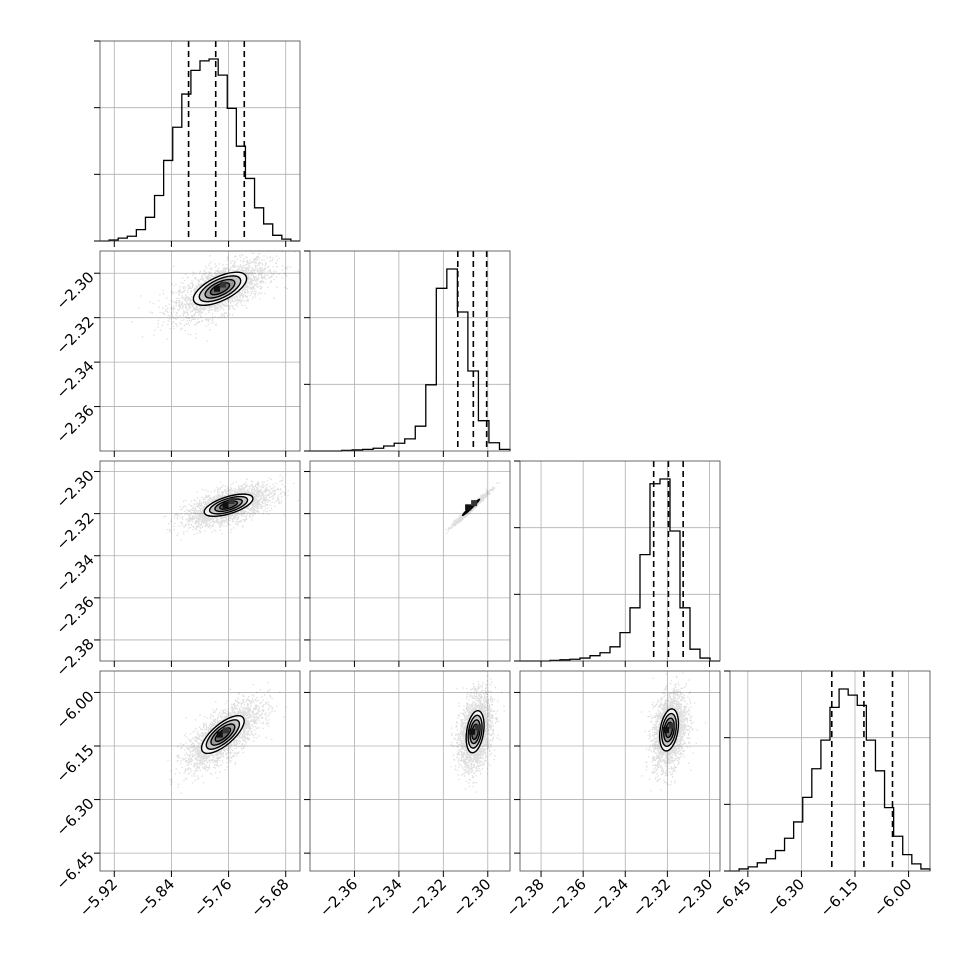 The height and width of the screenshot is (970, 970). Describe the element at coordinates (212, 897) in the screenshot. I see `x-tick-label: −5.76` at that location.